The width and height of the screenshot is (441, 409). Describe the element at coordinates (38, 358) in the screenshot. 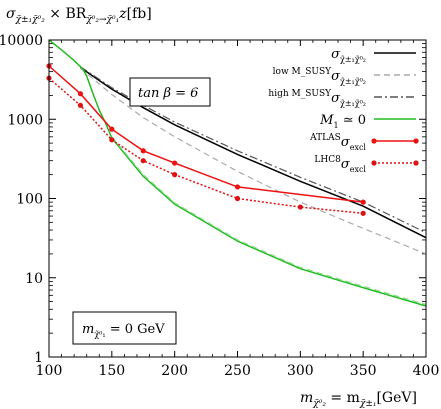

I see `y-tick-label: 1` at that location.